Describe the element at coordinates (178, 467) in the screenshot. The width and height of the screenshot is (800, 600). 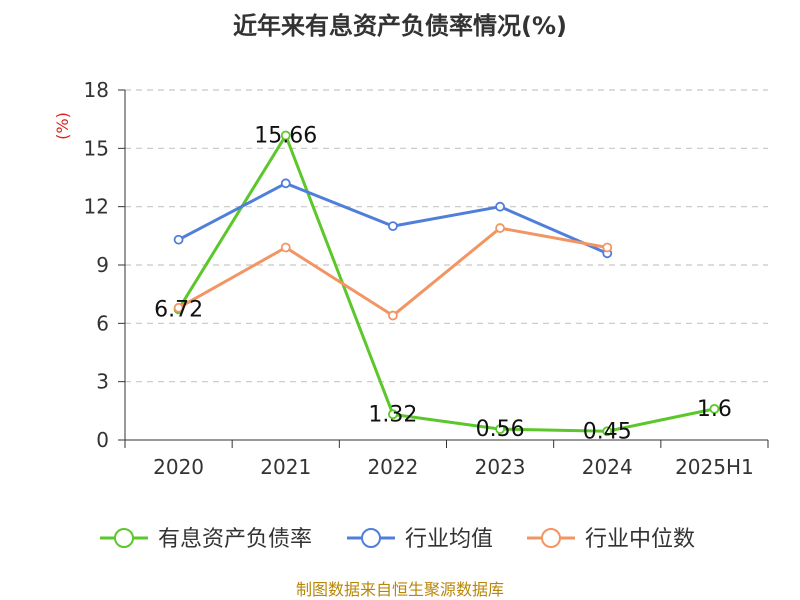
I see `x-tick-label-2020: 2020` at that location.